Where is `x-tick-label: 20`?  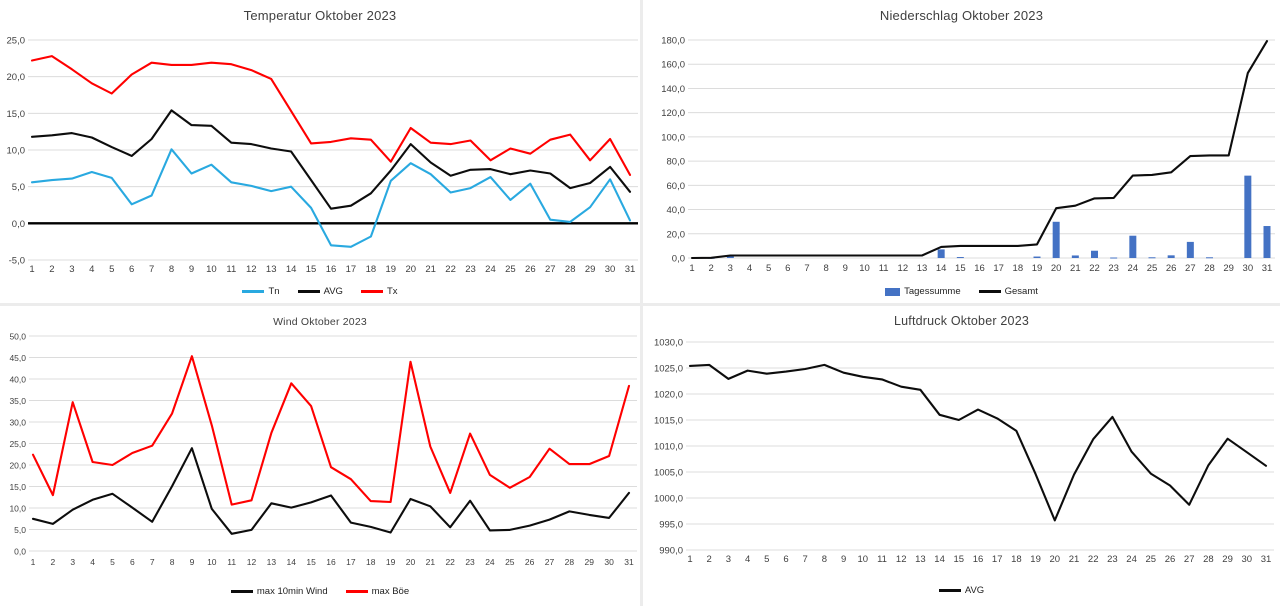 x-tick-label: 20 is located at coordinates (411, 562).